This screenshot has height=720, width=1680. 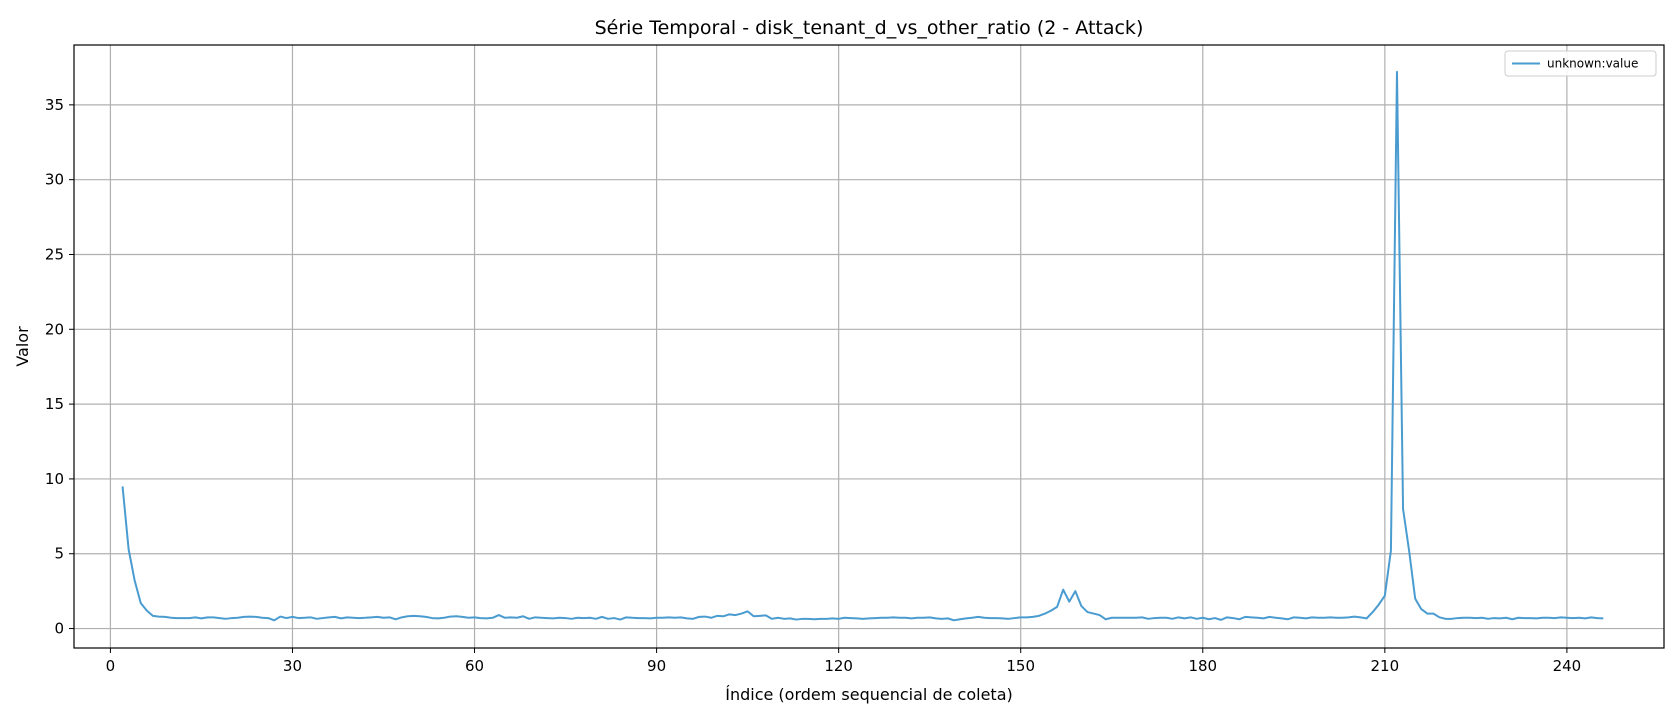 I want to click on x-tick-label: 150, so click(x=1020, y=666).